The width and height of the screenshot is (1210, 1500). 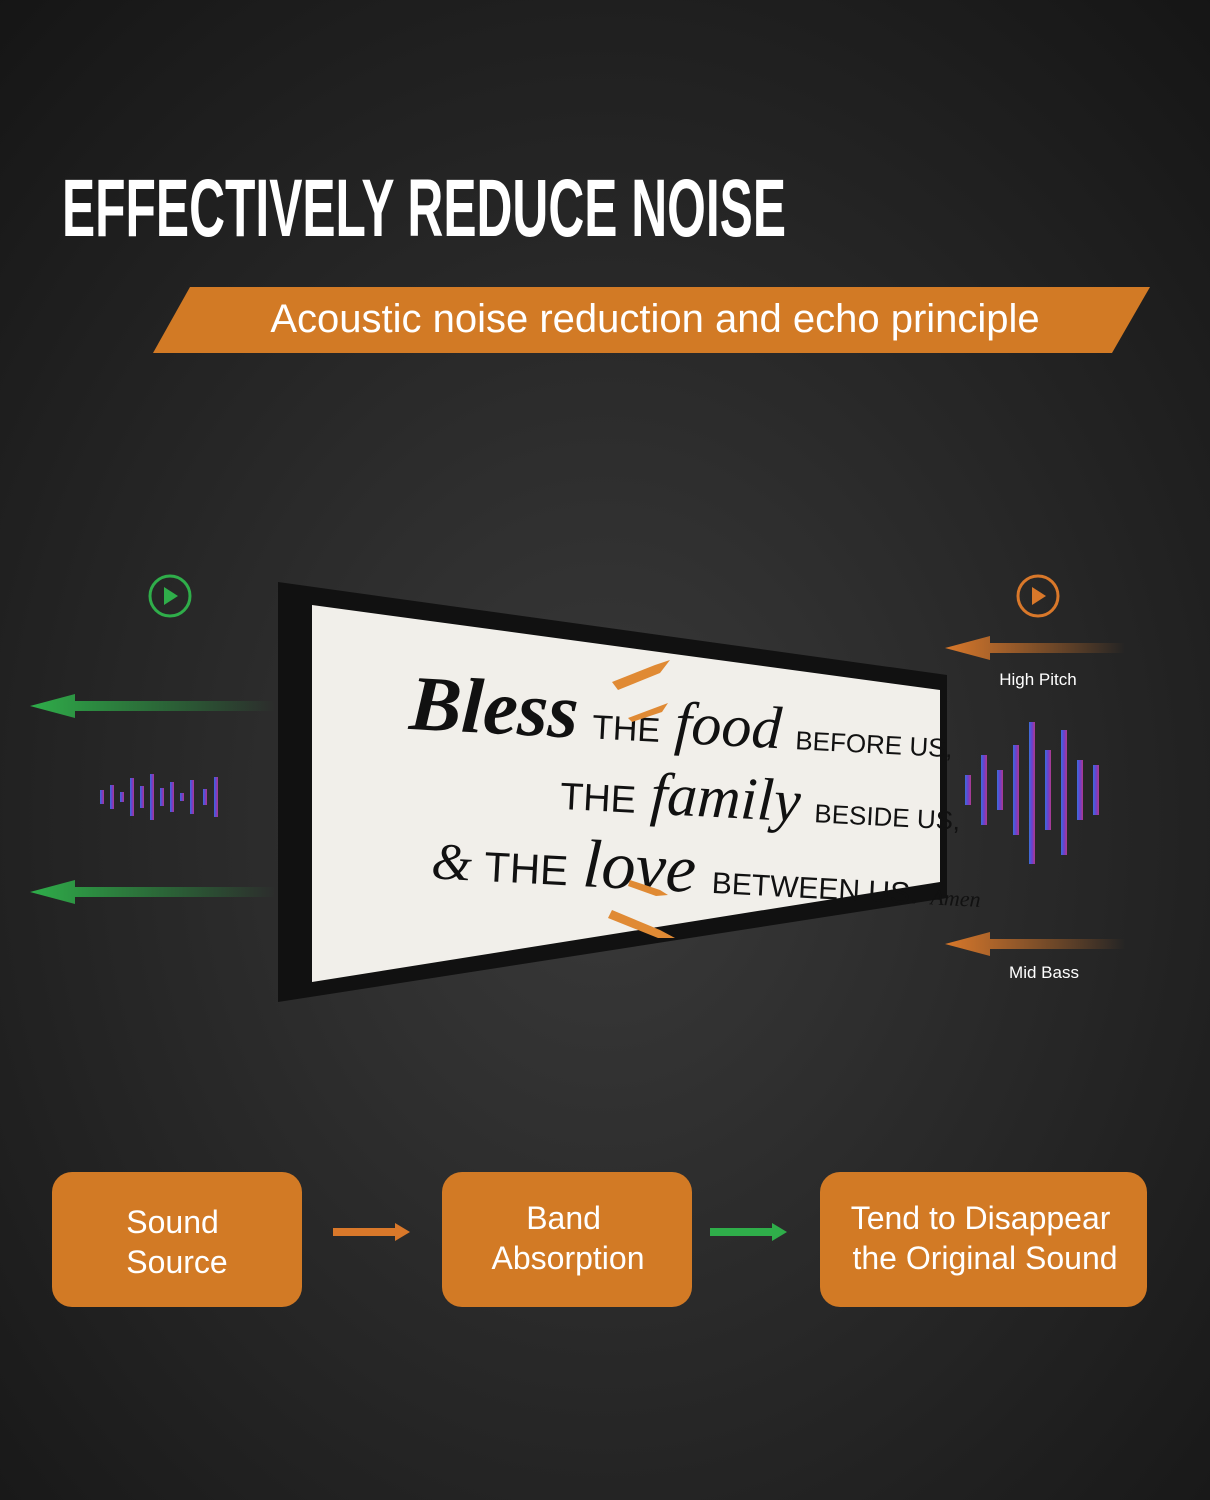 What do you see at coordinates (726, 798) in the screenshot?
I see `sign-word: family` at bounding box center [726, 798].